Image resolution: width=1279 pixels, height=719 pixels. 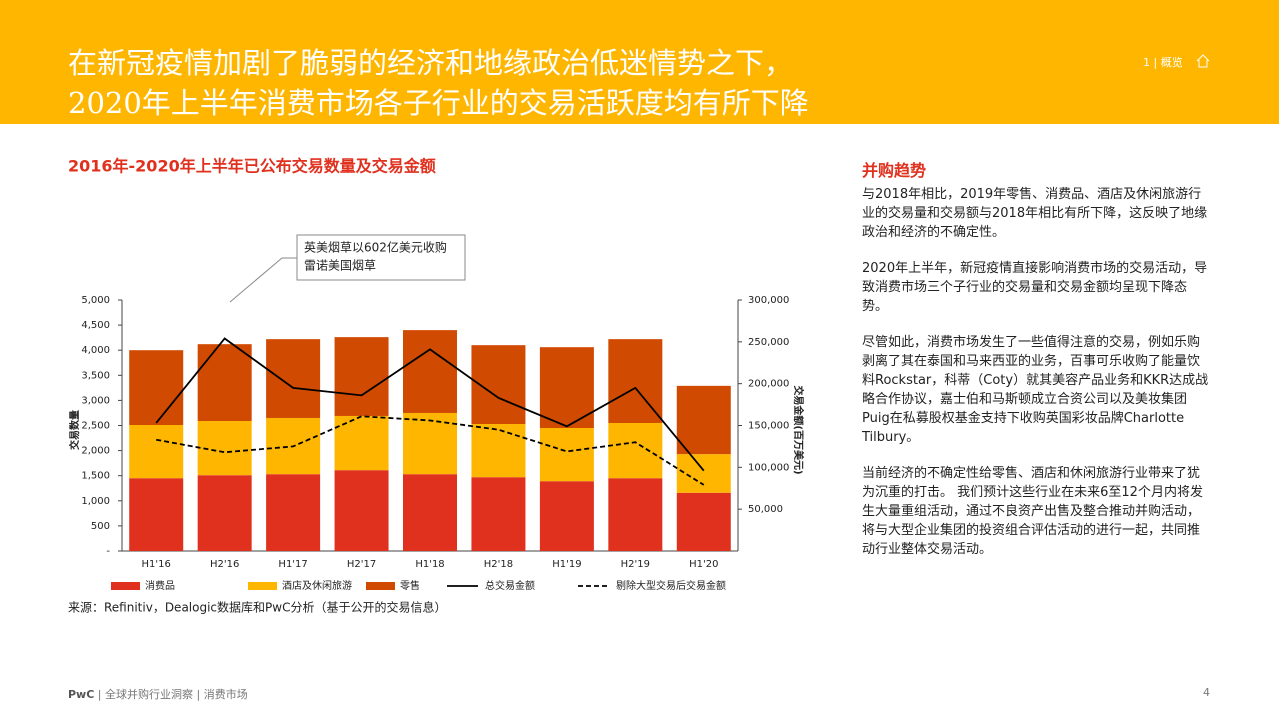 I want to click on annotation: 雷诺美国烟草, so click(x=340, y=266).